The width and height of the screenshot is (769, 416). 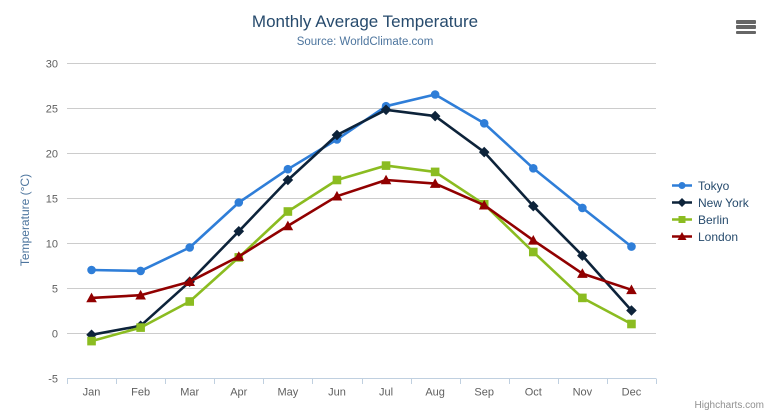 I want to click on berlin-point-jul, so click(x=386, y=165).